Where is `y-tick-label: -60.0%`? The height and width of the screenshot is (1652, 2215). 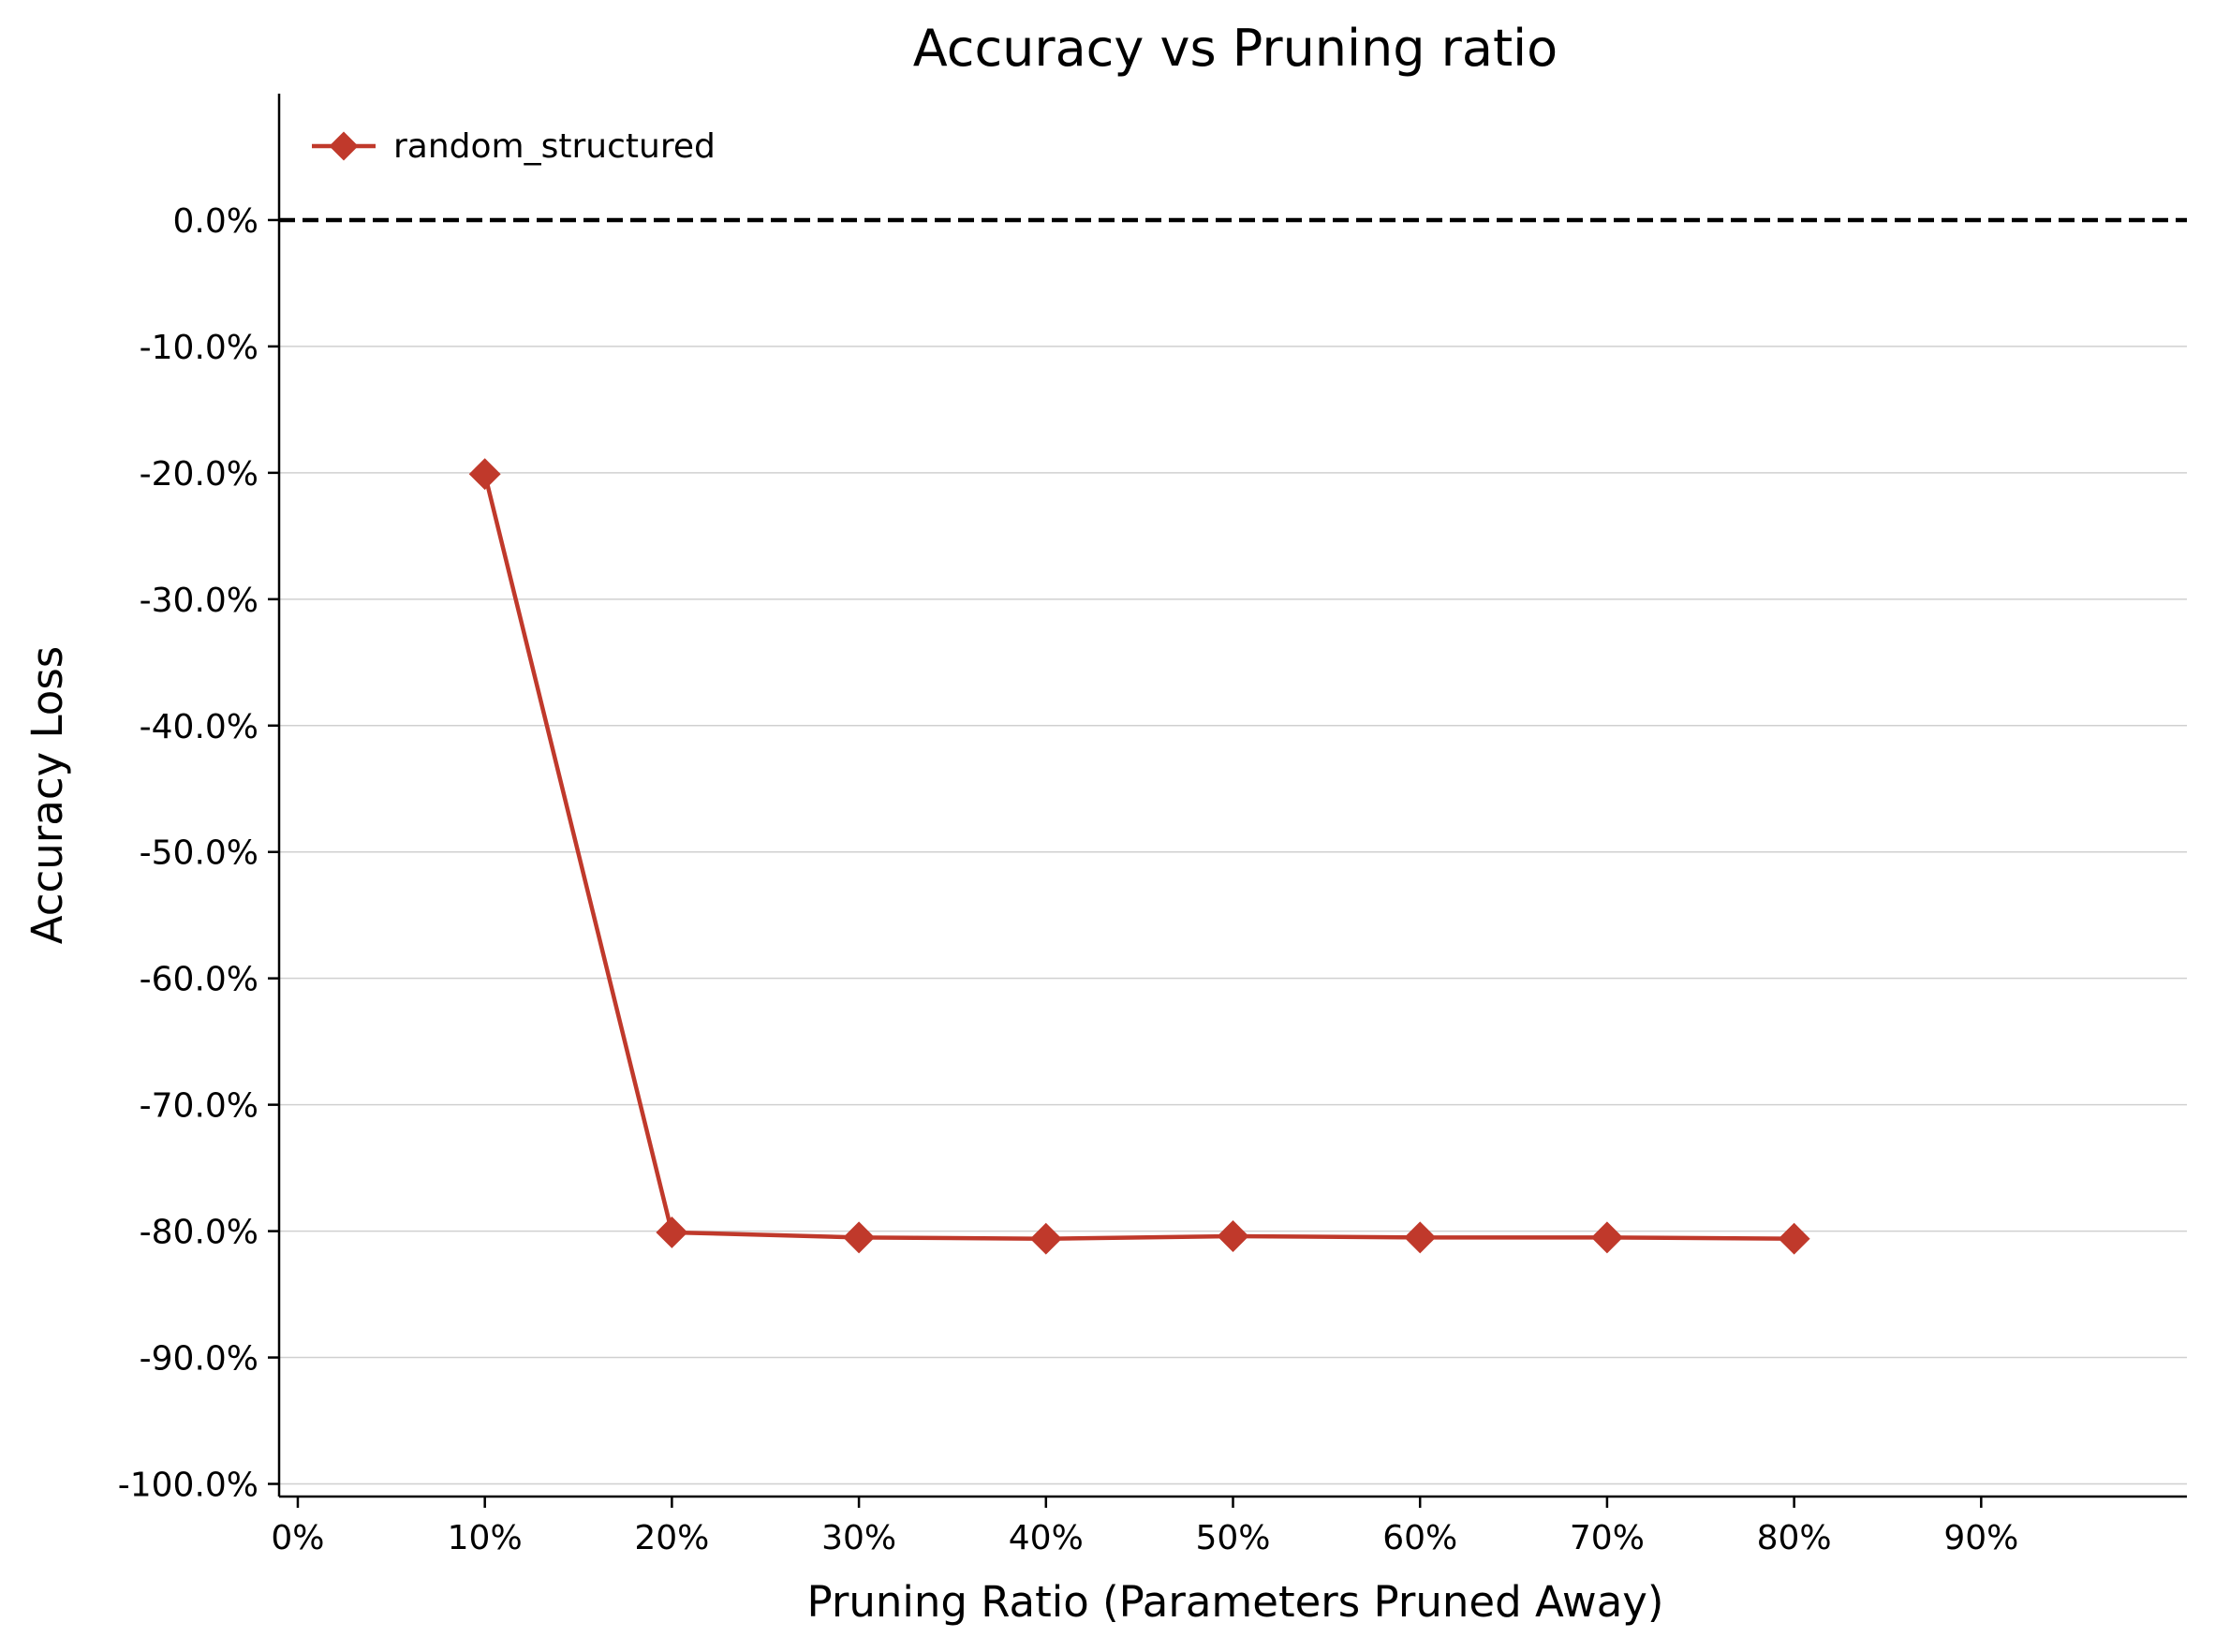 y-tick-label: -60.0% is located at coordinates (199, 980).